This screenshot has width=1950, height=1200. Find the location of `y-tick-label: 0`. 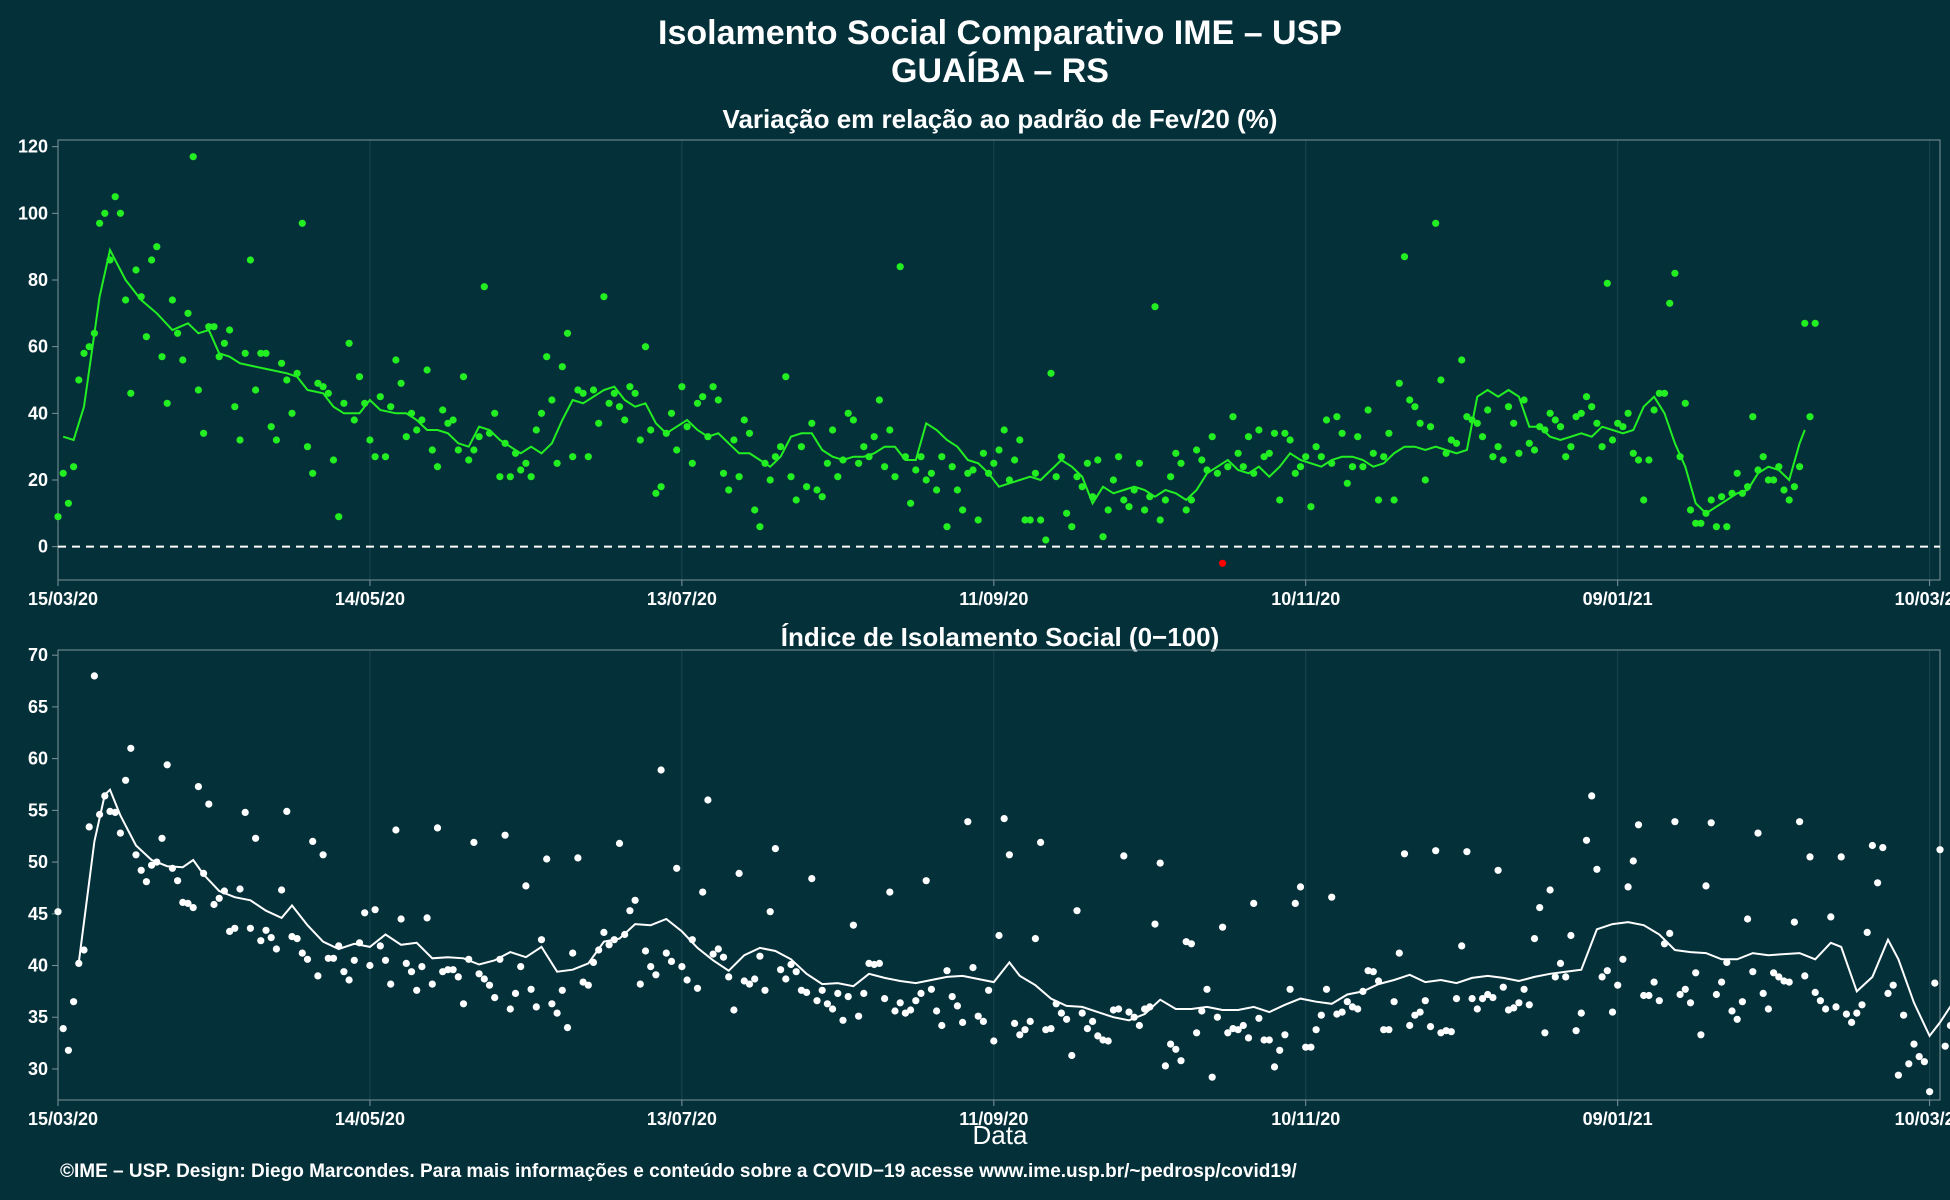

y-tick-label: 0 is located at coordinates (43, 547).